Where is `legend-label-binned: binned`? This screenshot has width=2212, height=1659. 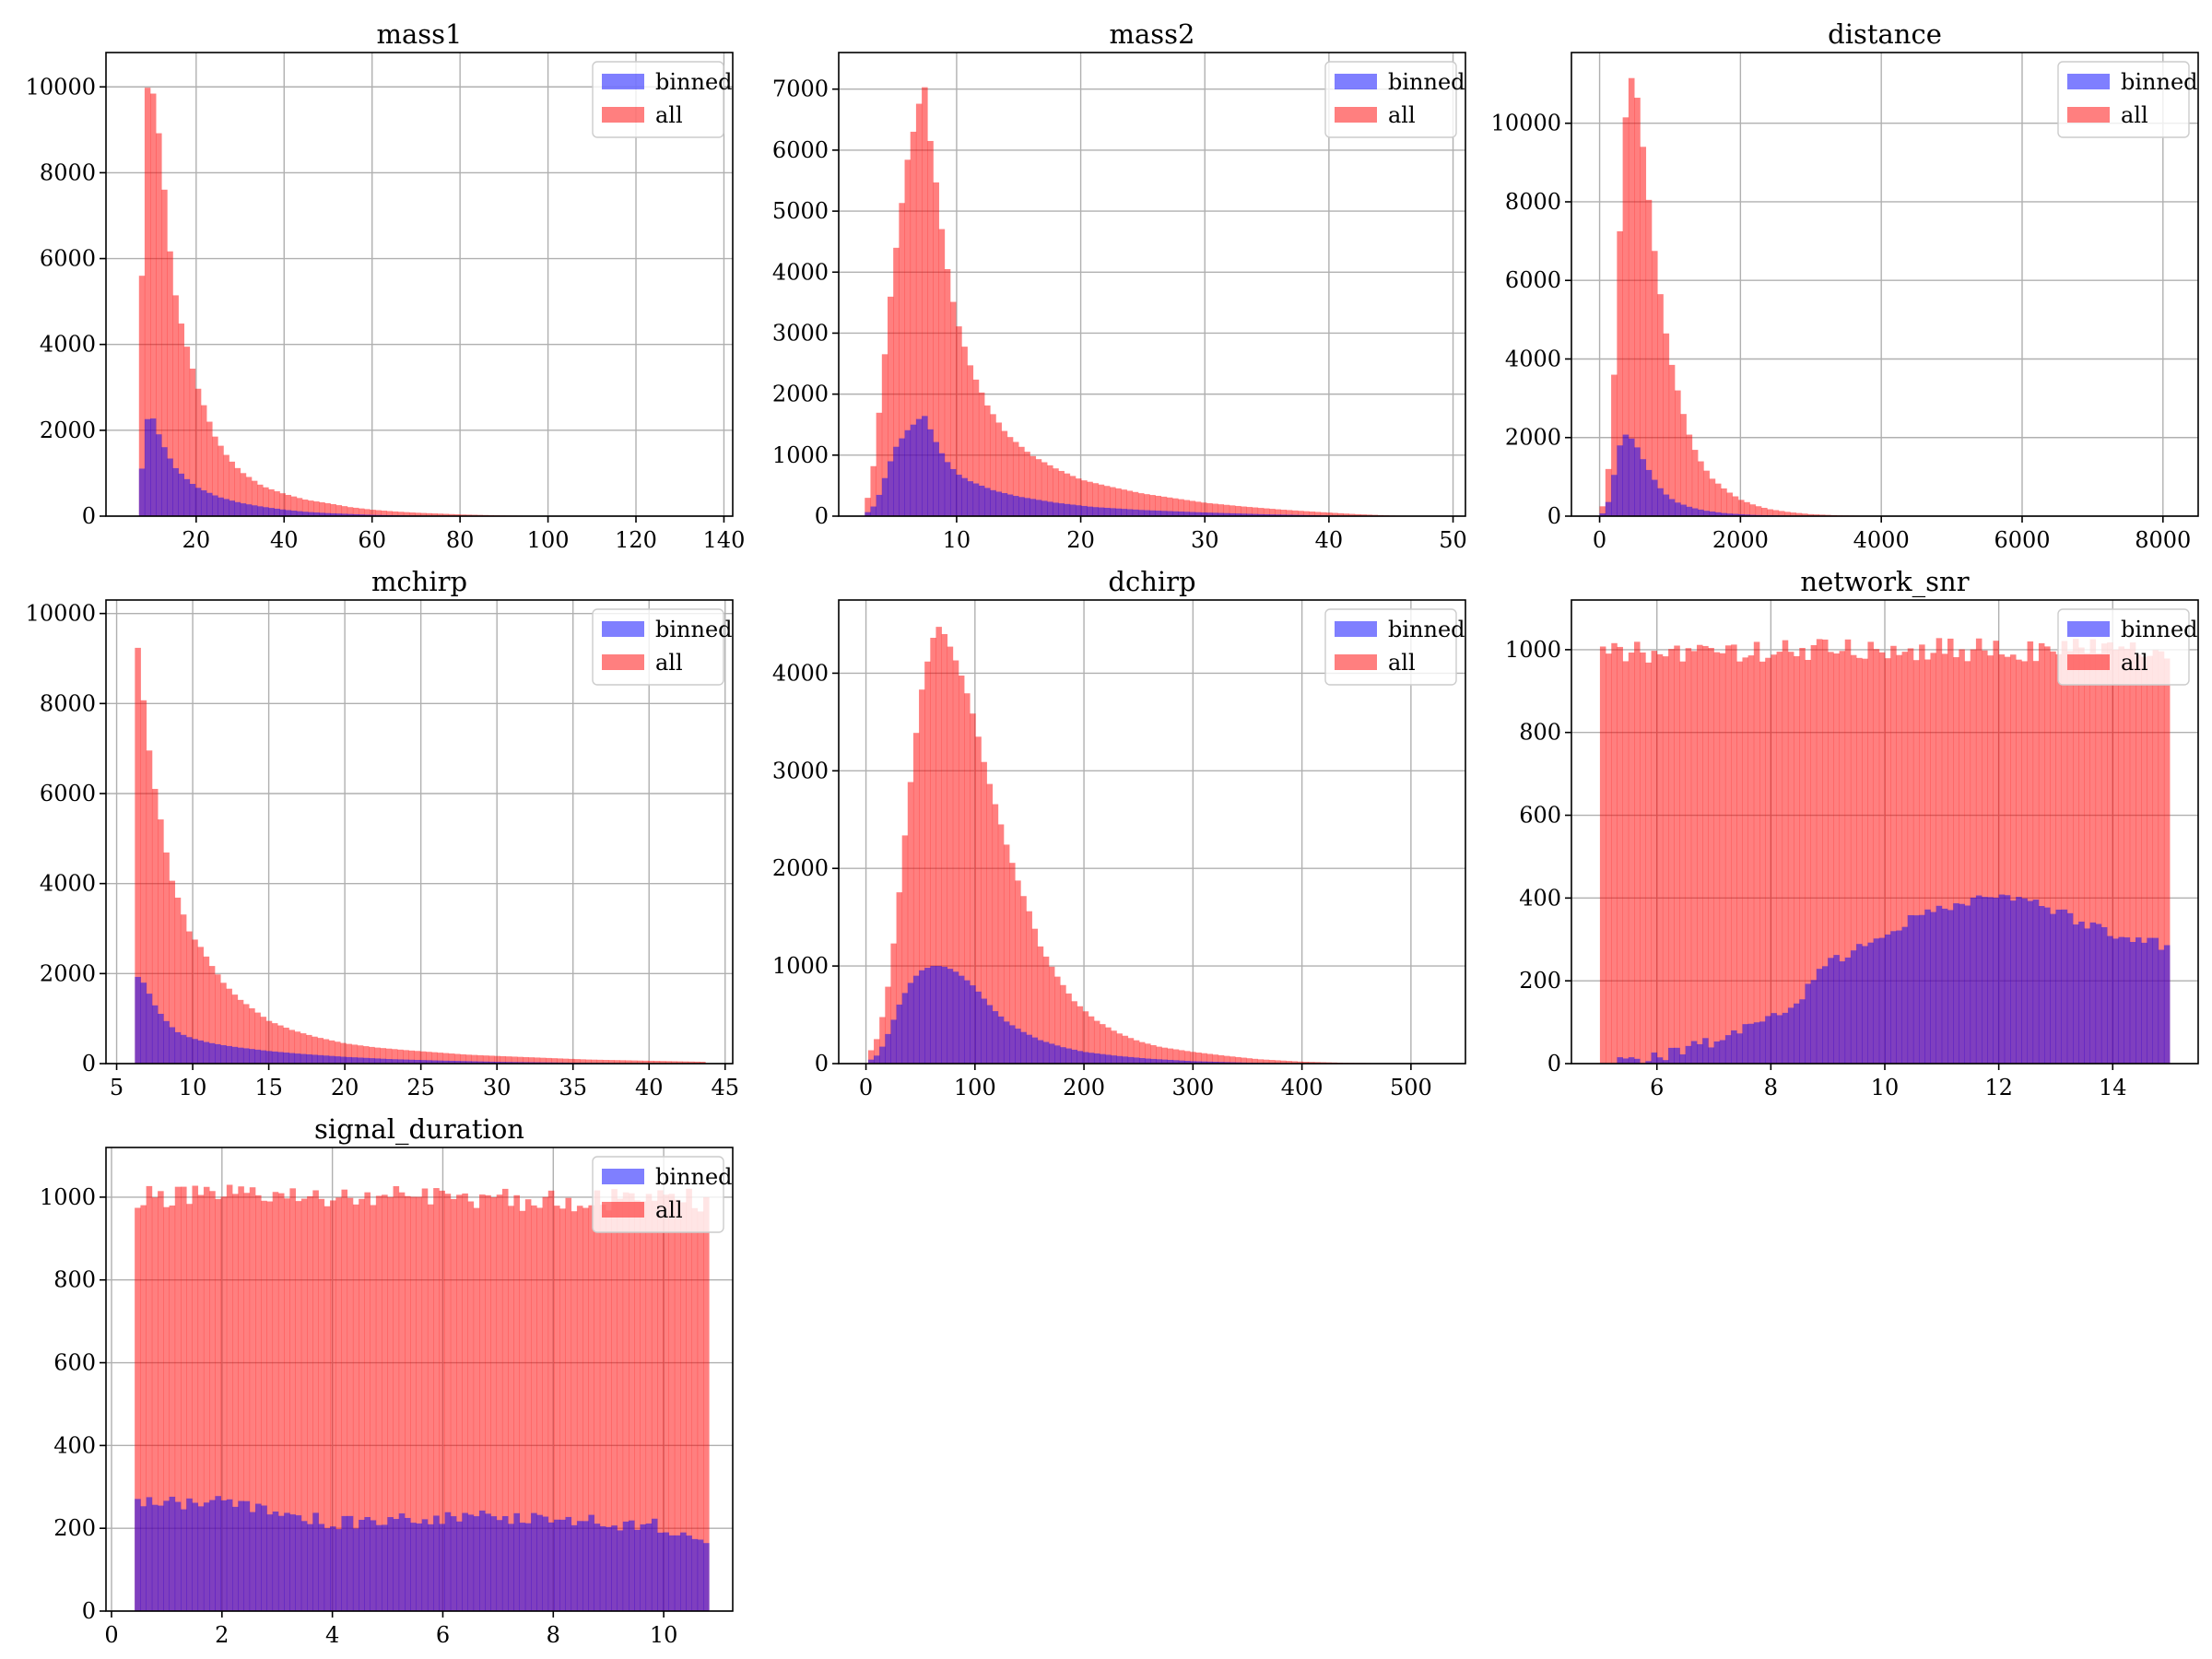
legend-label-binned: binned is located at coordinates (694, 629).